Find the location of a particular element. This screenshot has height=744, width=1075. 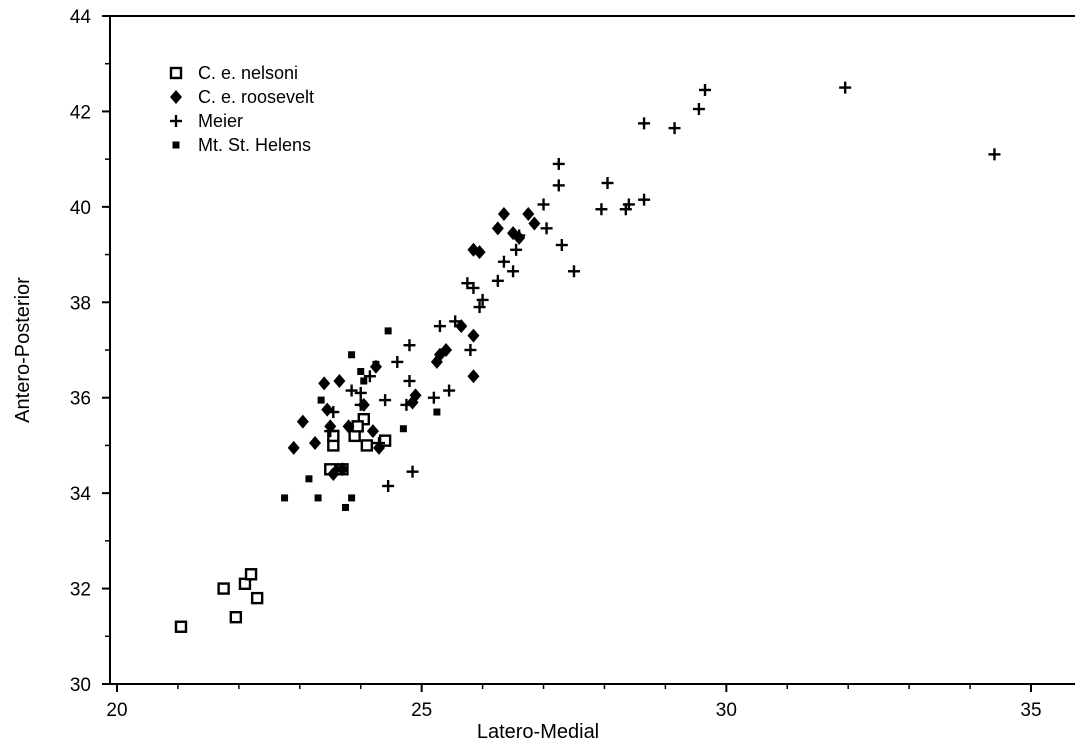

y-tick-label: 38 is located at coordinates (80, 303).